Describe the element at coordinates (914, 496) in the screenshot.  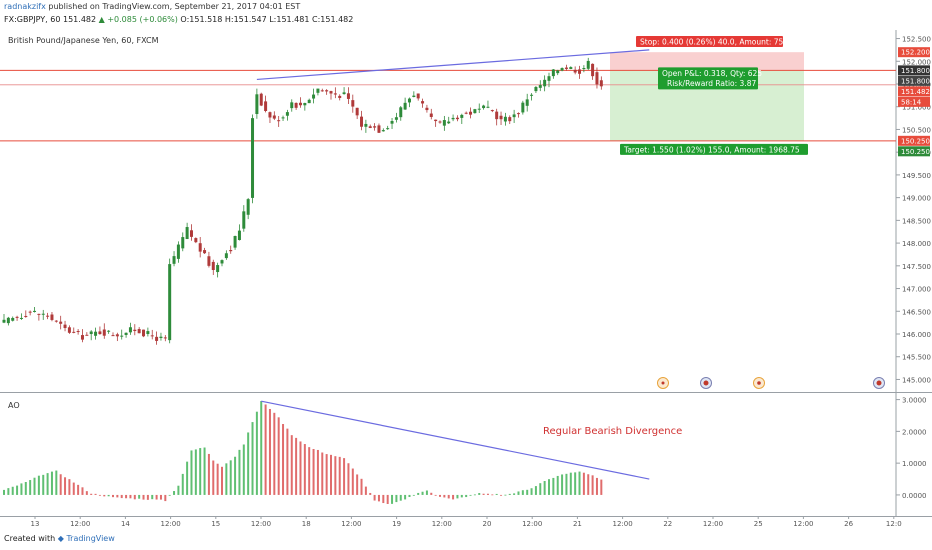
I see `ao-tick-label: 0.0000` at that location.